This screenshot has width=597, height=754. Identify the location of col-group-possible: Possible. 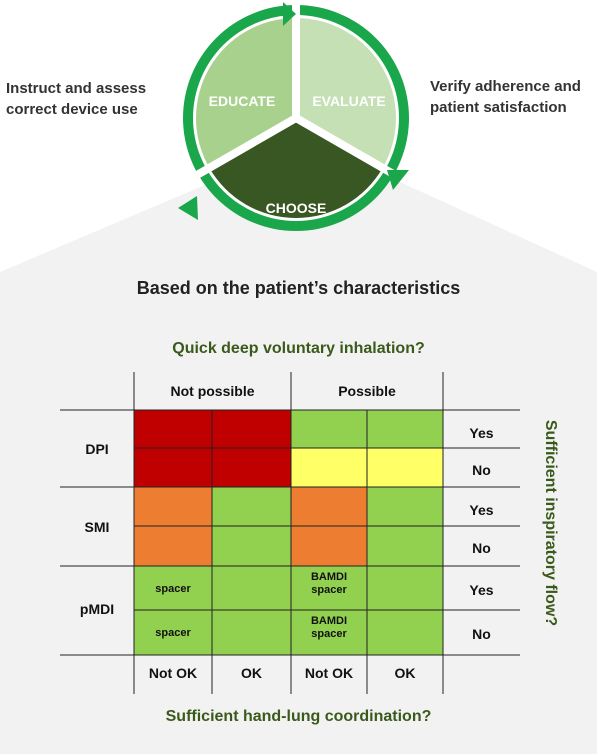
(367, 391).